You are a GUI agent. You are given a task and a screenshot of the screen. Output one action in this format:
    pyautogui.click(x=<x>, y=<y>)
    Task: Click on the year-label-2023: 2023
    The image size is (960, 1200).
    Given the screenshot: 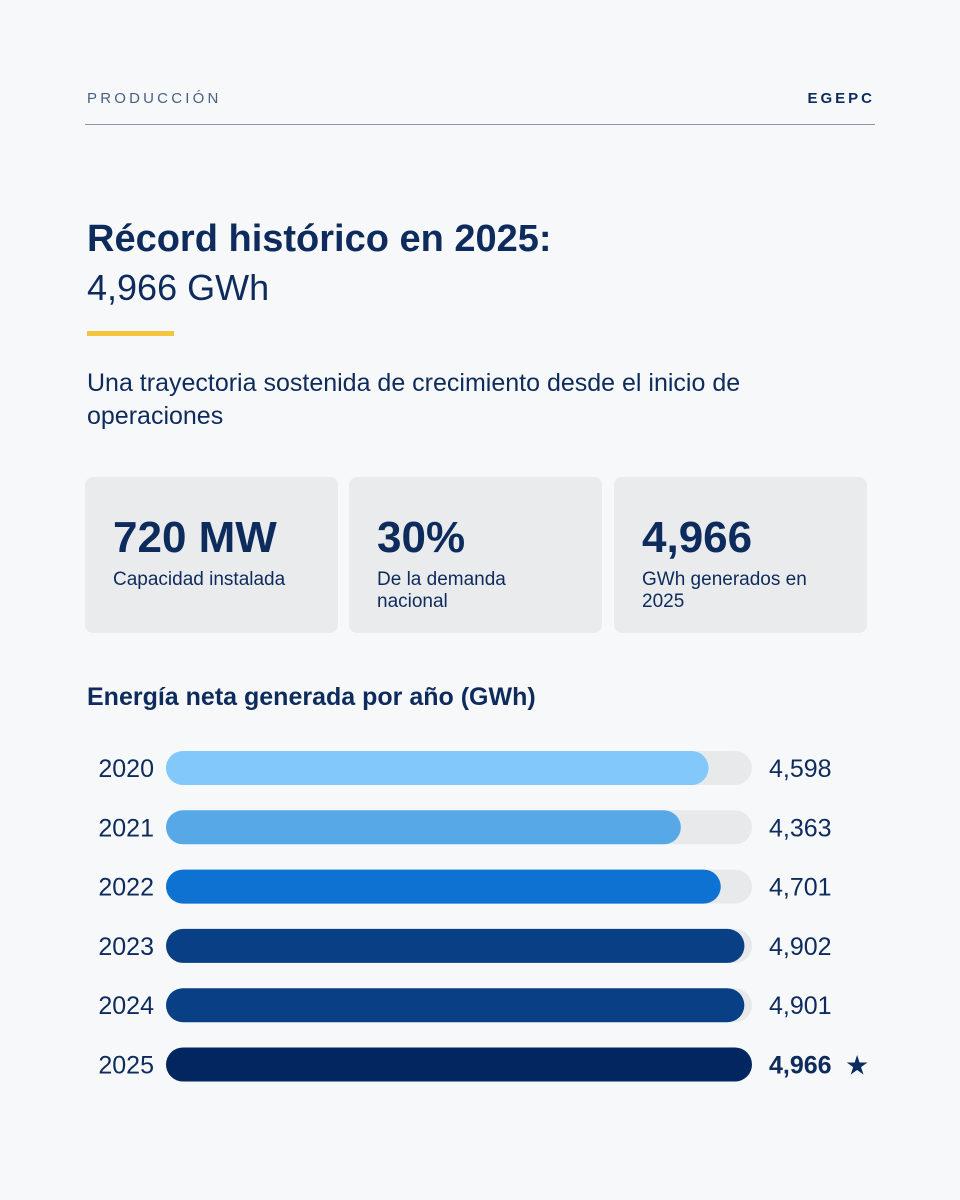 What is the action you would take?
    pyautogui.click(x=126, y=947)
    